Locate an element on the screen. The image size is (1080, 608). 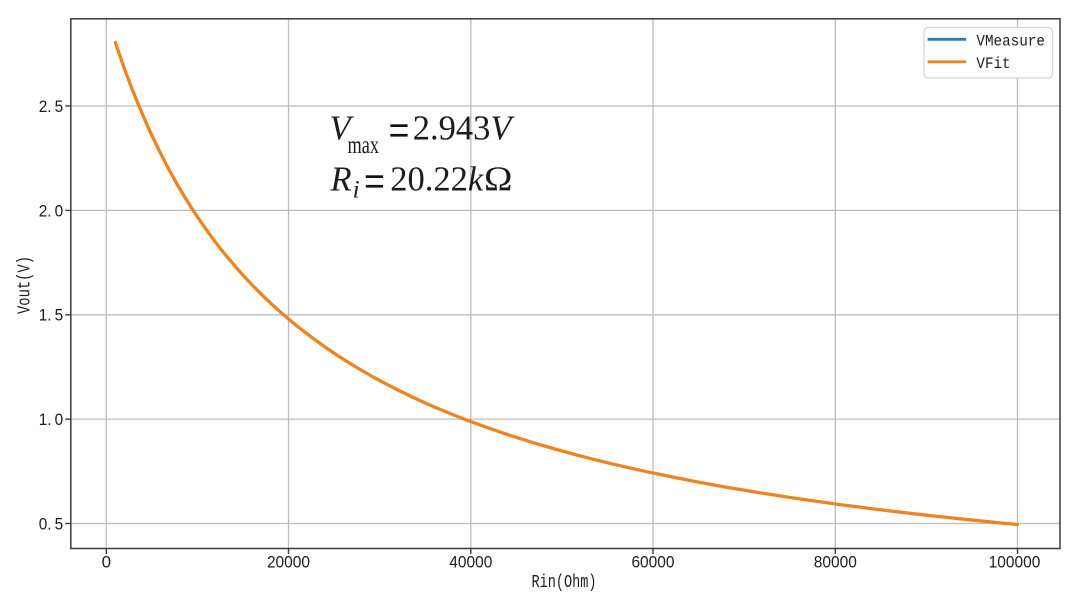
svg-text: 1. 0 is located at coordinates (51, 419).